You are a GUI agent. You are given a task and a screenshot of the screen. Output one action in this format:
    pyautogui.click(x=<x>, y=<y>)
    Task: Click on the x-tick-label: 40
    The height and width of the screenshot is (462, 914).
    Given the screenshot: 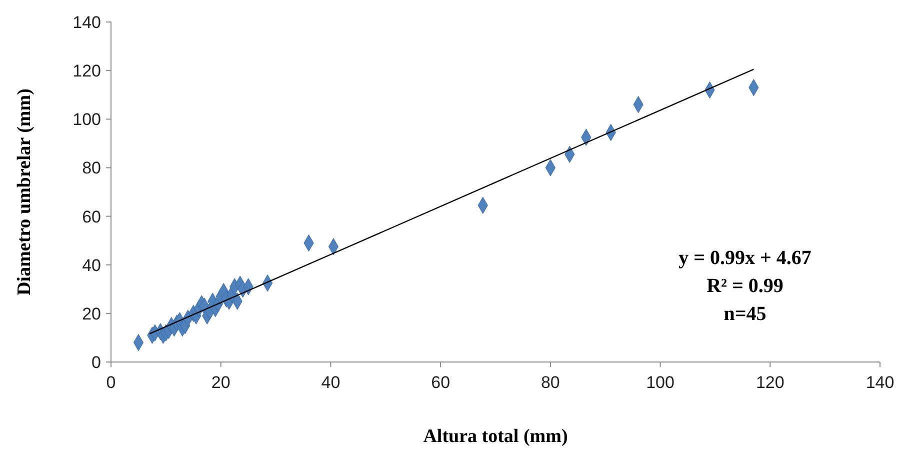 What is the action you would take?
    pyautogui.click(x=330, y=382)
    